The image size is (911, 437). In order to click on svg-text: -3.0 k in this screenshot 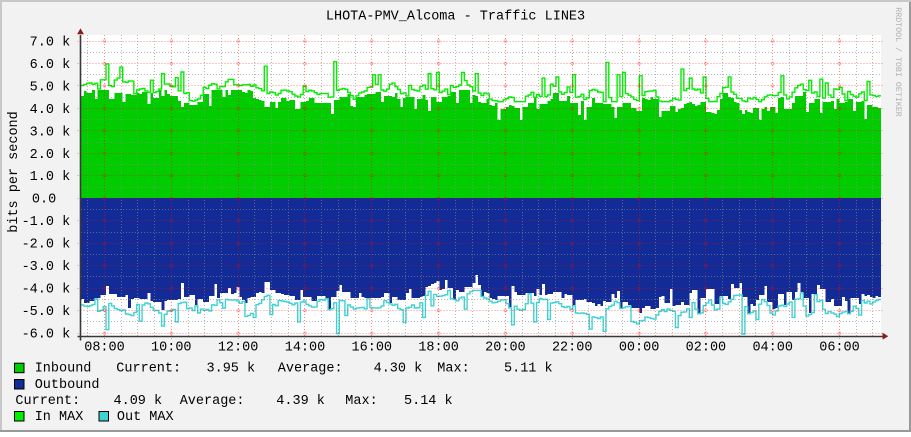, I will do `click(46, 267)`.